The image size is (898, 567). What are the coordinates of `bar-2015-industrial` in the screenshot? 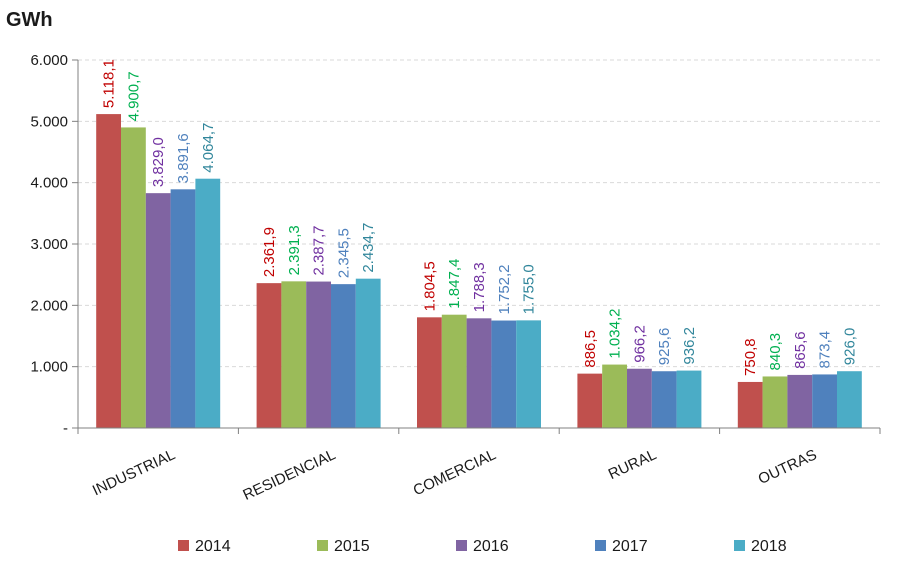 It's located at (133, 277).